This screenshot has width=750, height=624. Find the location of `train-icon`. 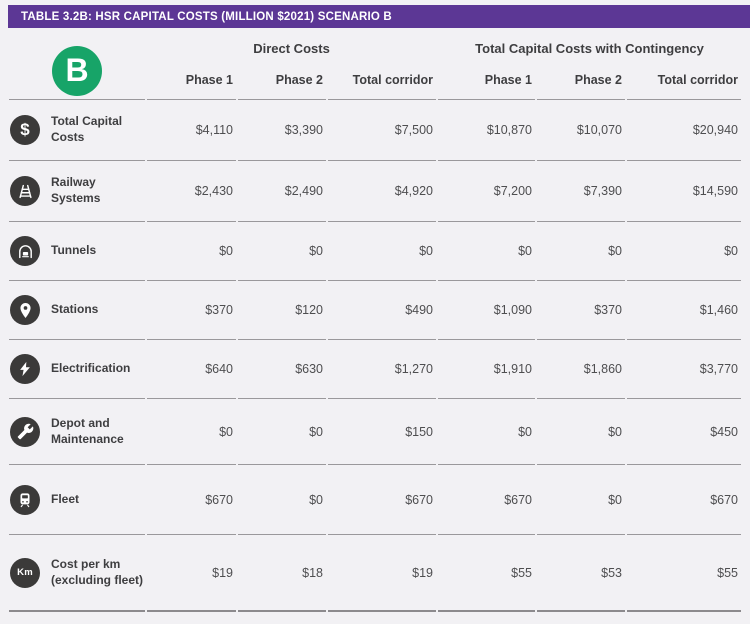

train-icon is located at coordinates (25, 499).